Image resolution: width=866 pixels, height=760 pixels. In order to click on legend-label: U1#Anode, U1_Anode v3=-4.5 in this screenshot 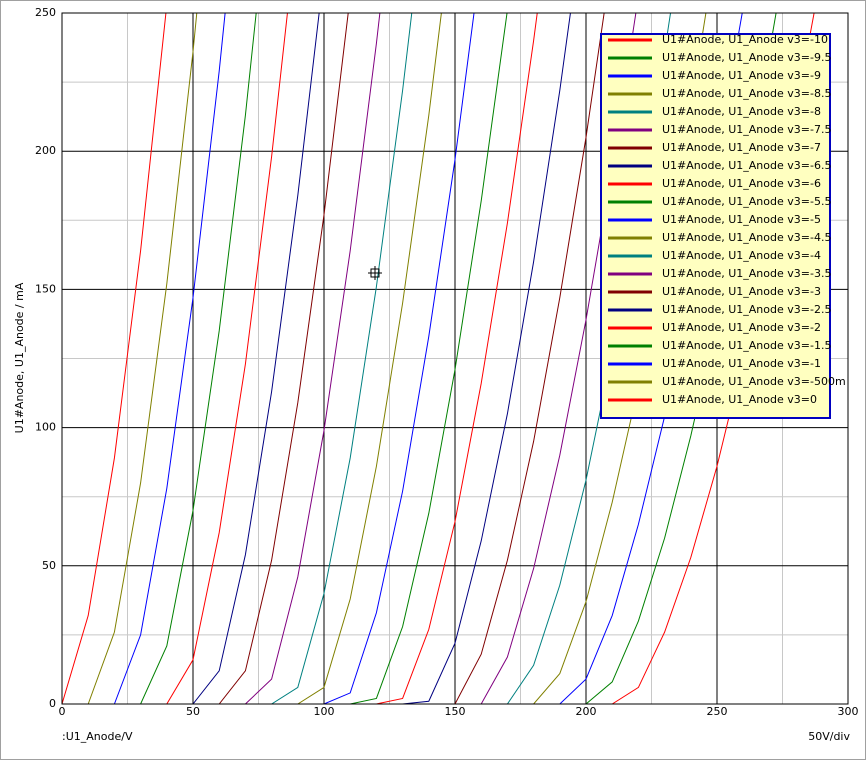, I will do `click(746, 237)`.